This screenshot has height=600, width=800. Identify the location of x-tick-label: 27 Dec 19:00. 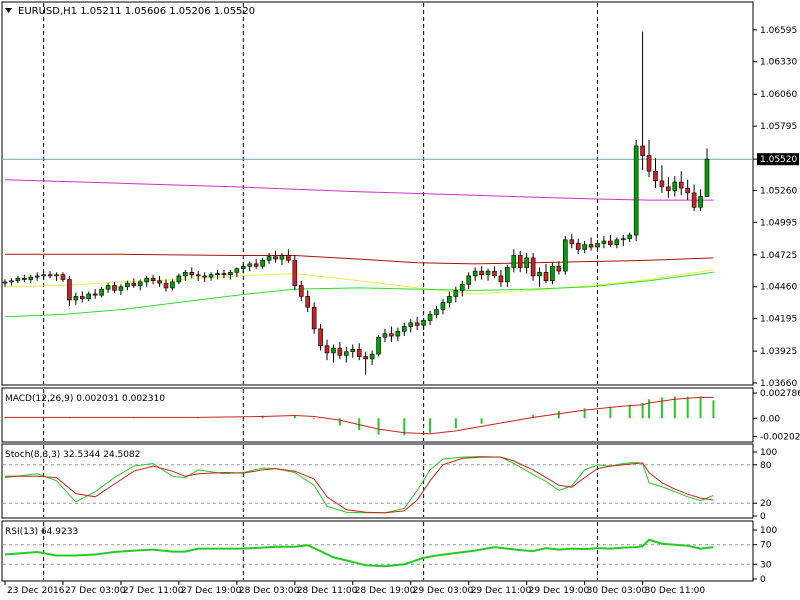
(211, 591).